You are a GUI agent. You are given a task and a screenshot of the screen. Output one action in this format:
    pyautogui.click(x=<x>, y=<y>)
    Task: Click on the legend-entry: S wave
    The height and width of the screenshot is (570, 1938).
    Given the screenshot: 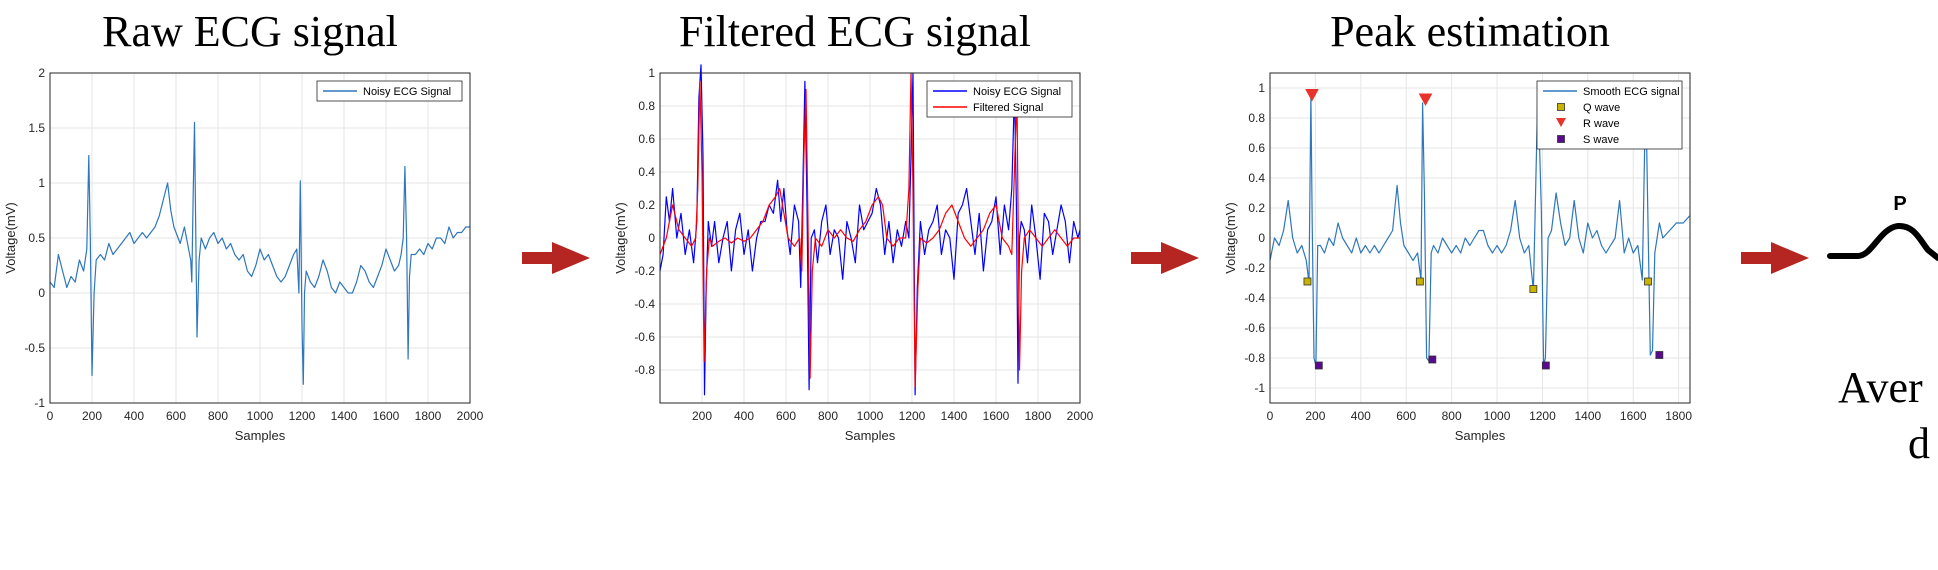 What is the action you would take?
    pyautogui.click(x=1601, y=140)
    